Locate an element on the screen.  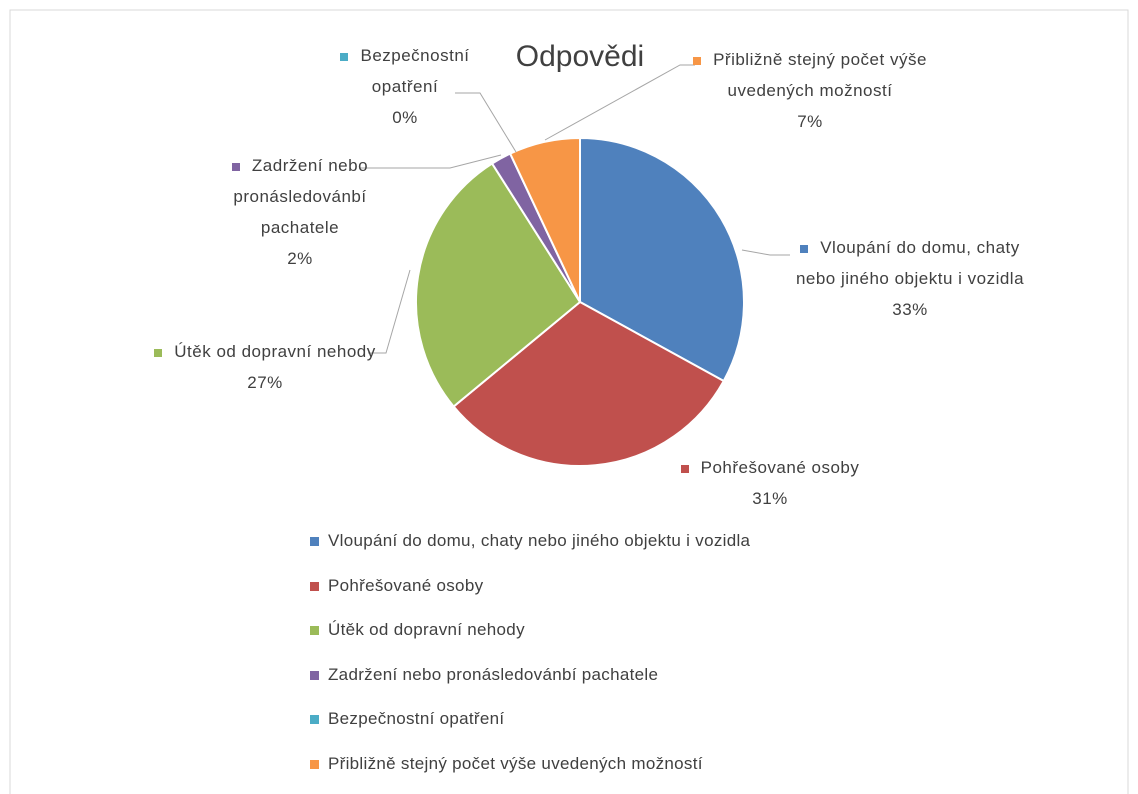
legend-label: Útěk od dopravní nehody is located at coordinates (426, 629).